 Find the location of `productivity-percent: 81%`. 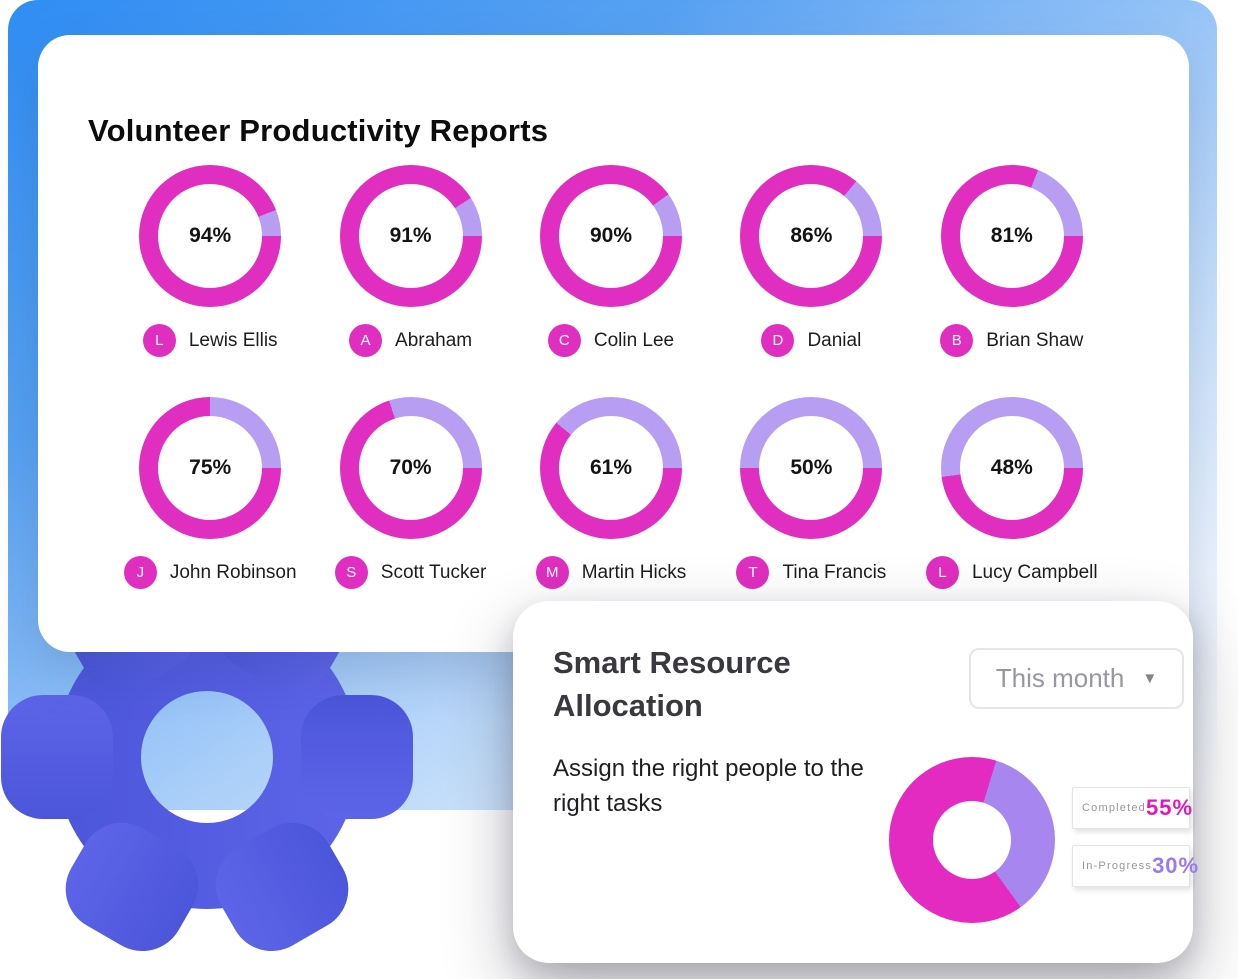

productivity-percent: 81% is located at coordinates (1011, 235).